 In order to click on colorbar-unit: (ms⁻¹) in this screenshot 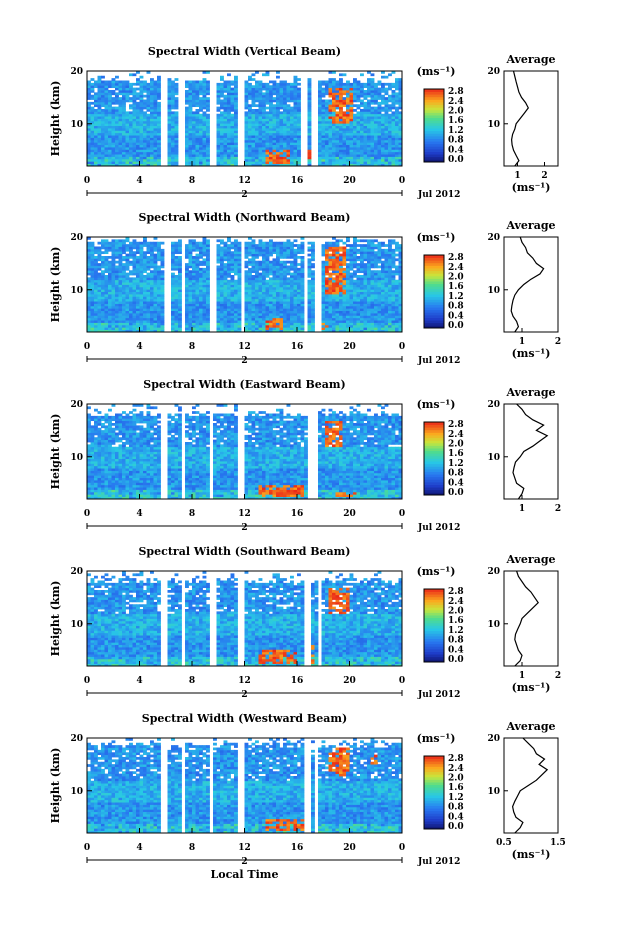, I will do `click(436, 71)`.